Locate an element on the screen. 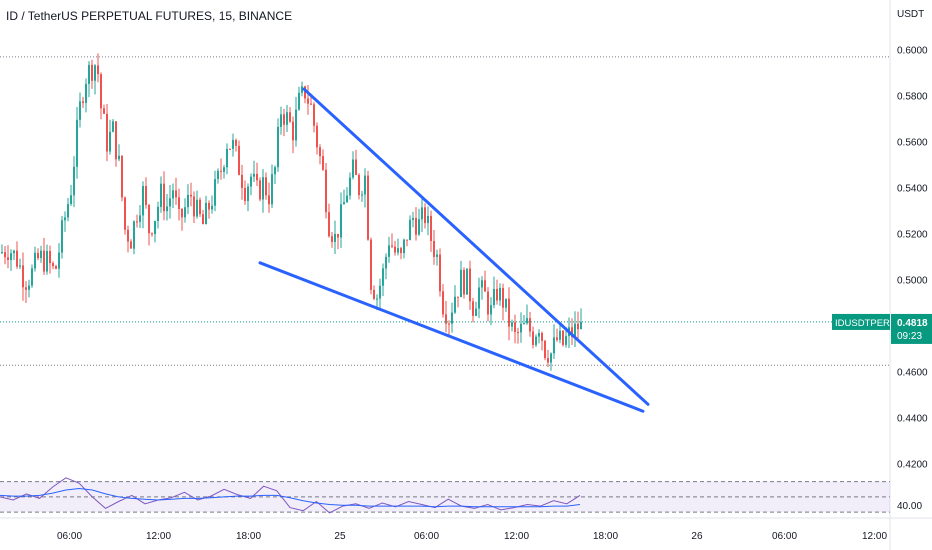 The image size is (932, 550). price-tag is located at coordinates (911, 328).